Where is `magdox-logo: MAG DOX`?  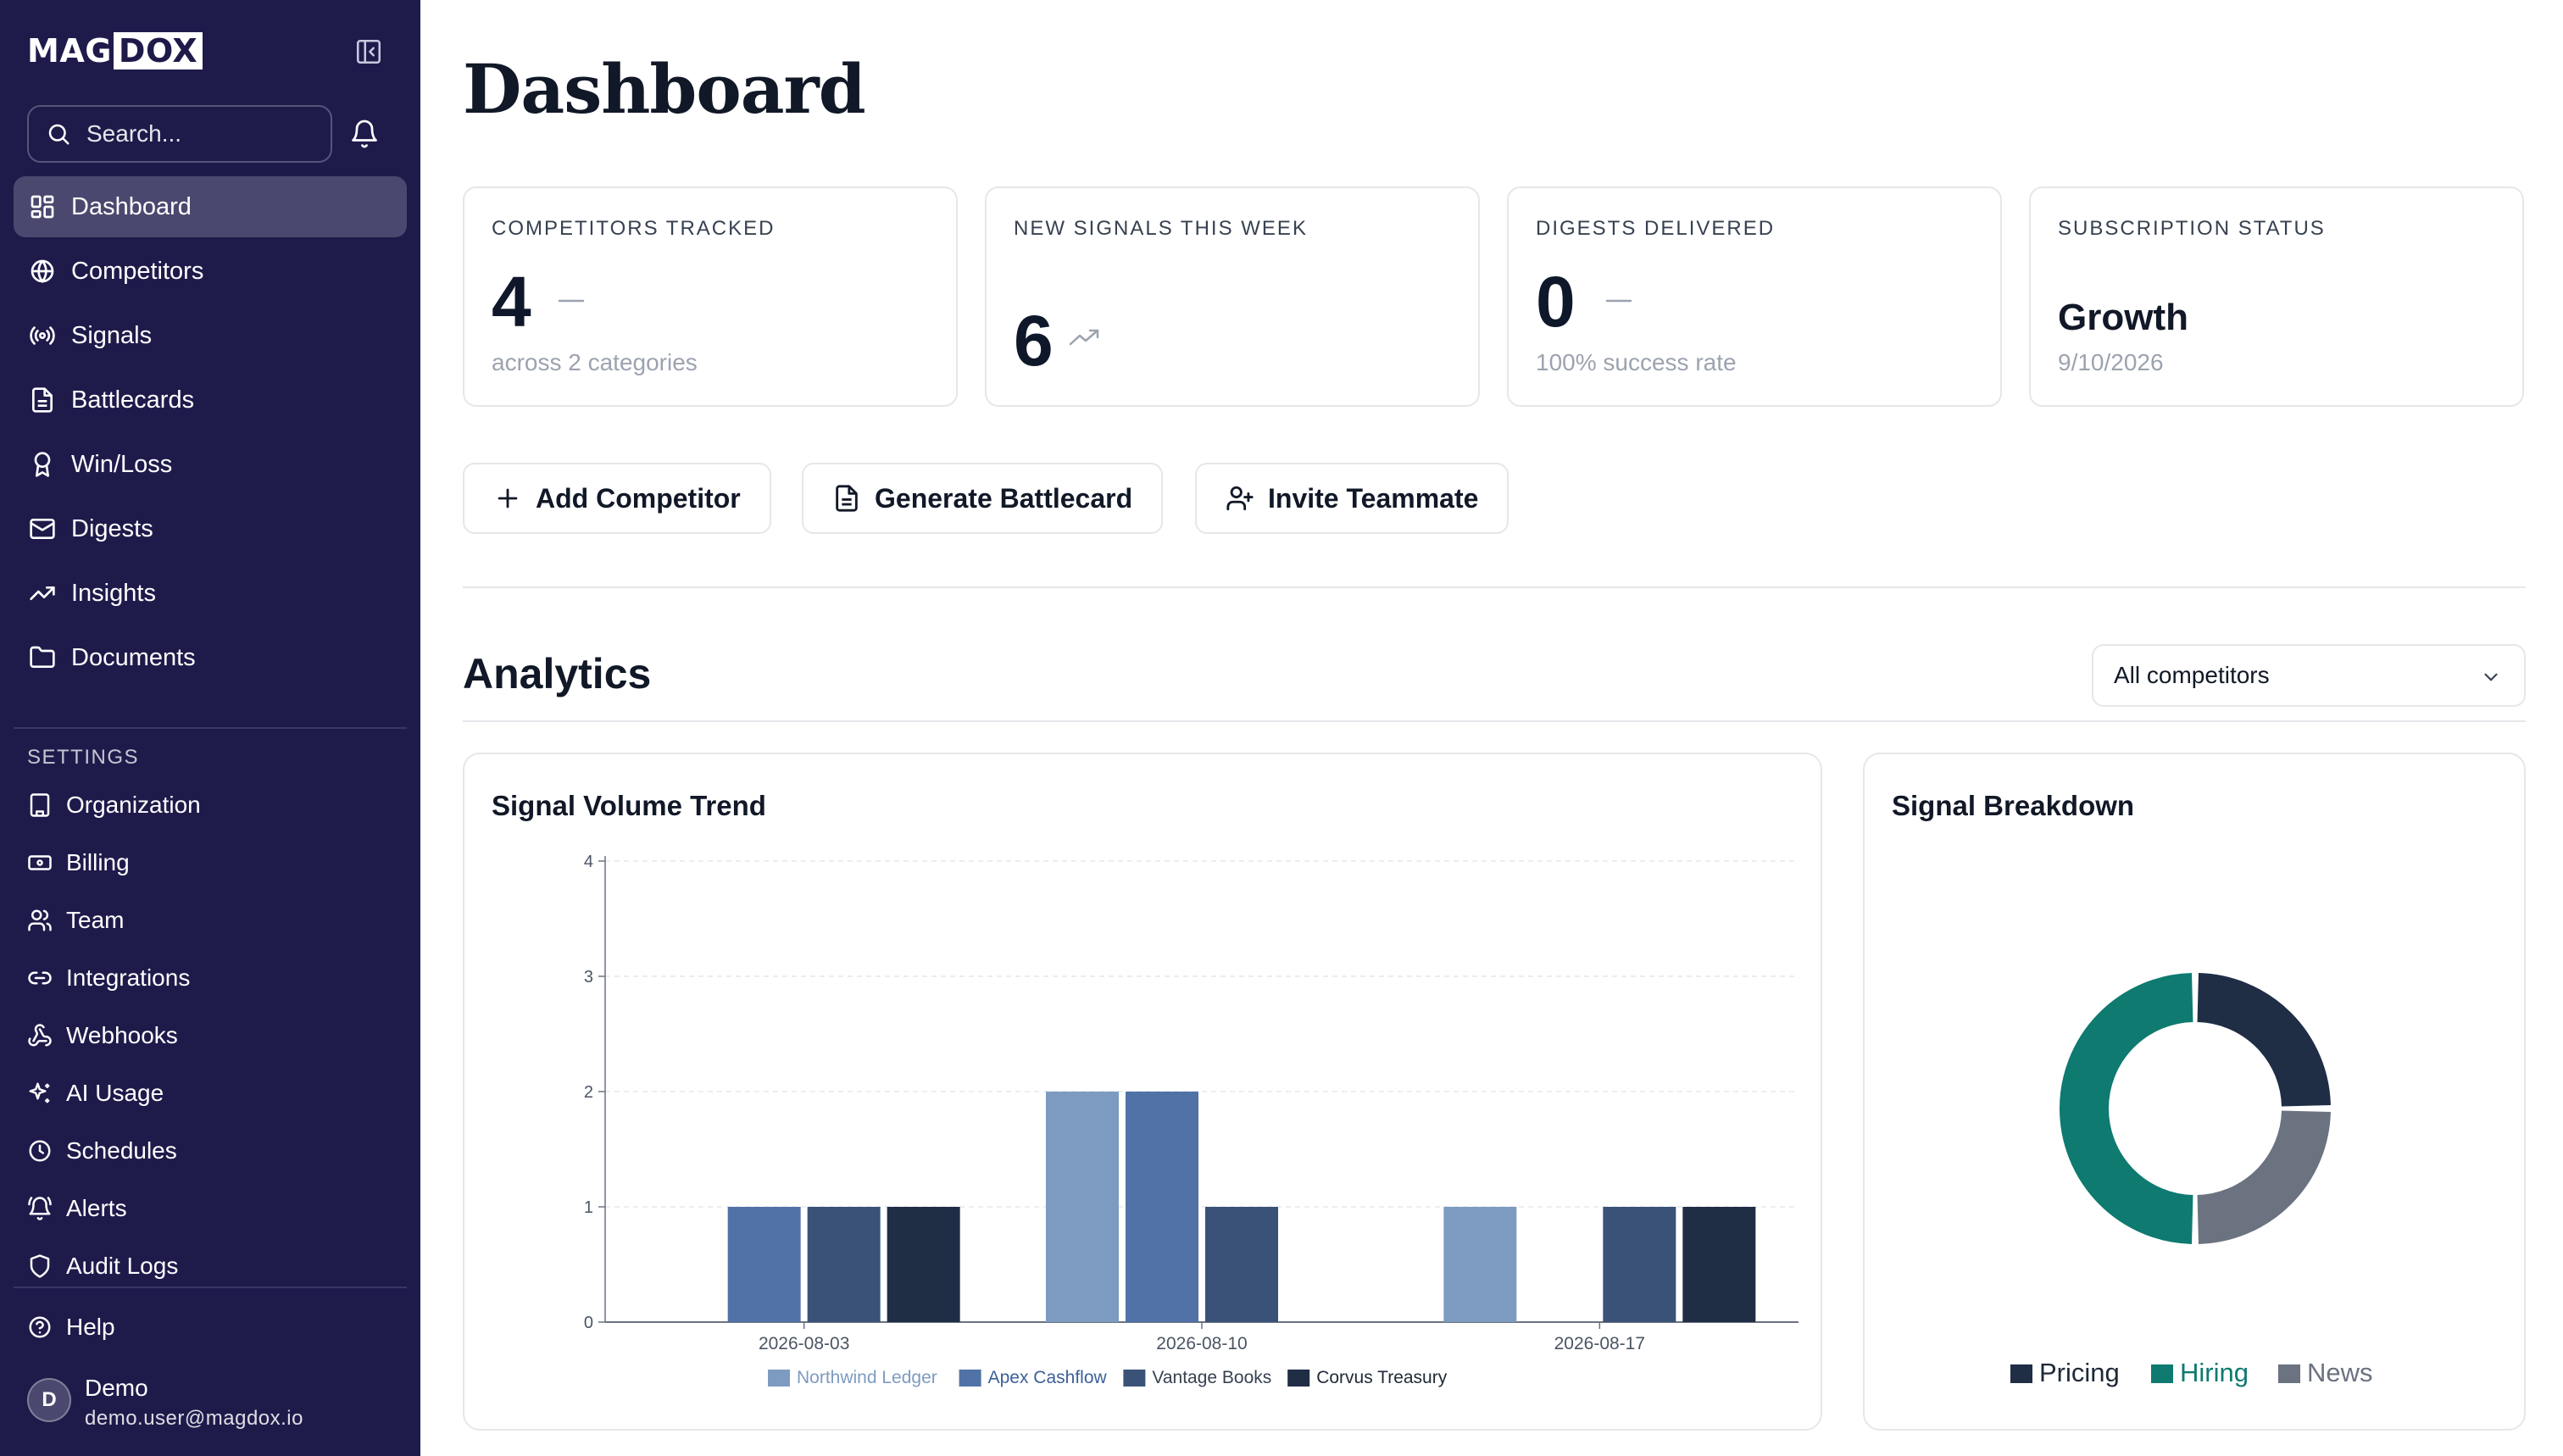 magdox-logo: MAG DOX is located at coordinates (115, 51).